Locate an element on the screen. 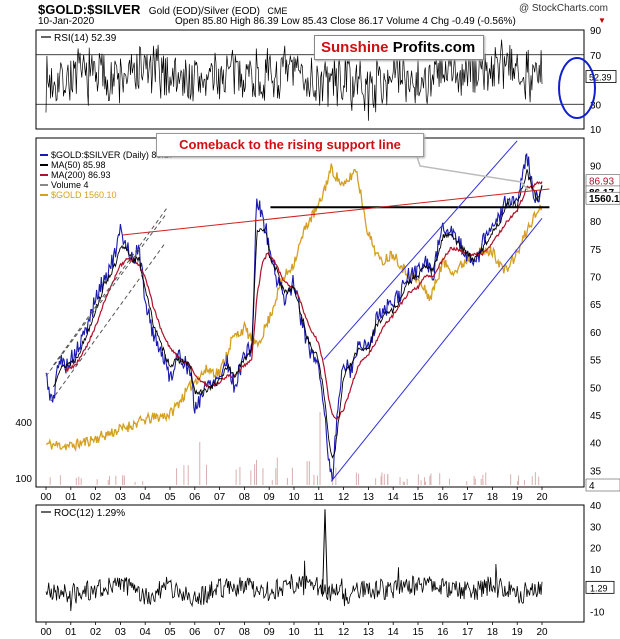 This screenshot has height=639, width=620. roc-tick-label-30: 30 is located at coordinates (596, 527).